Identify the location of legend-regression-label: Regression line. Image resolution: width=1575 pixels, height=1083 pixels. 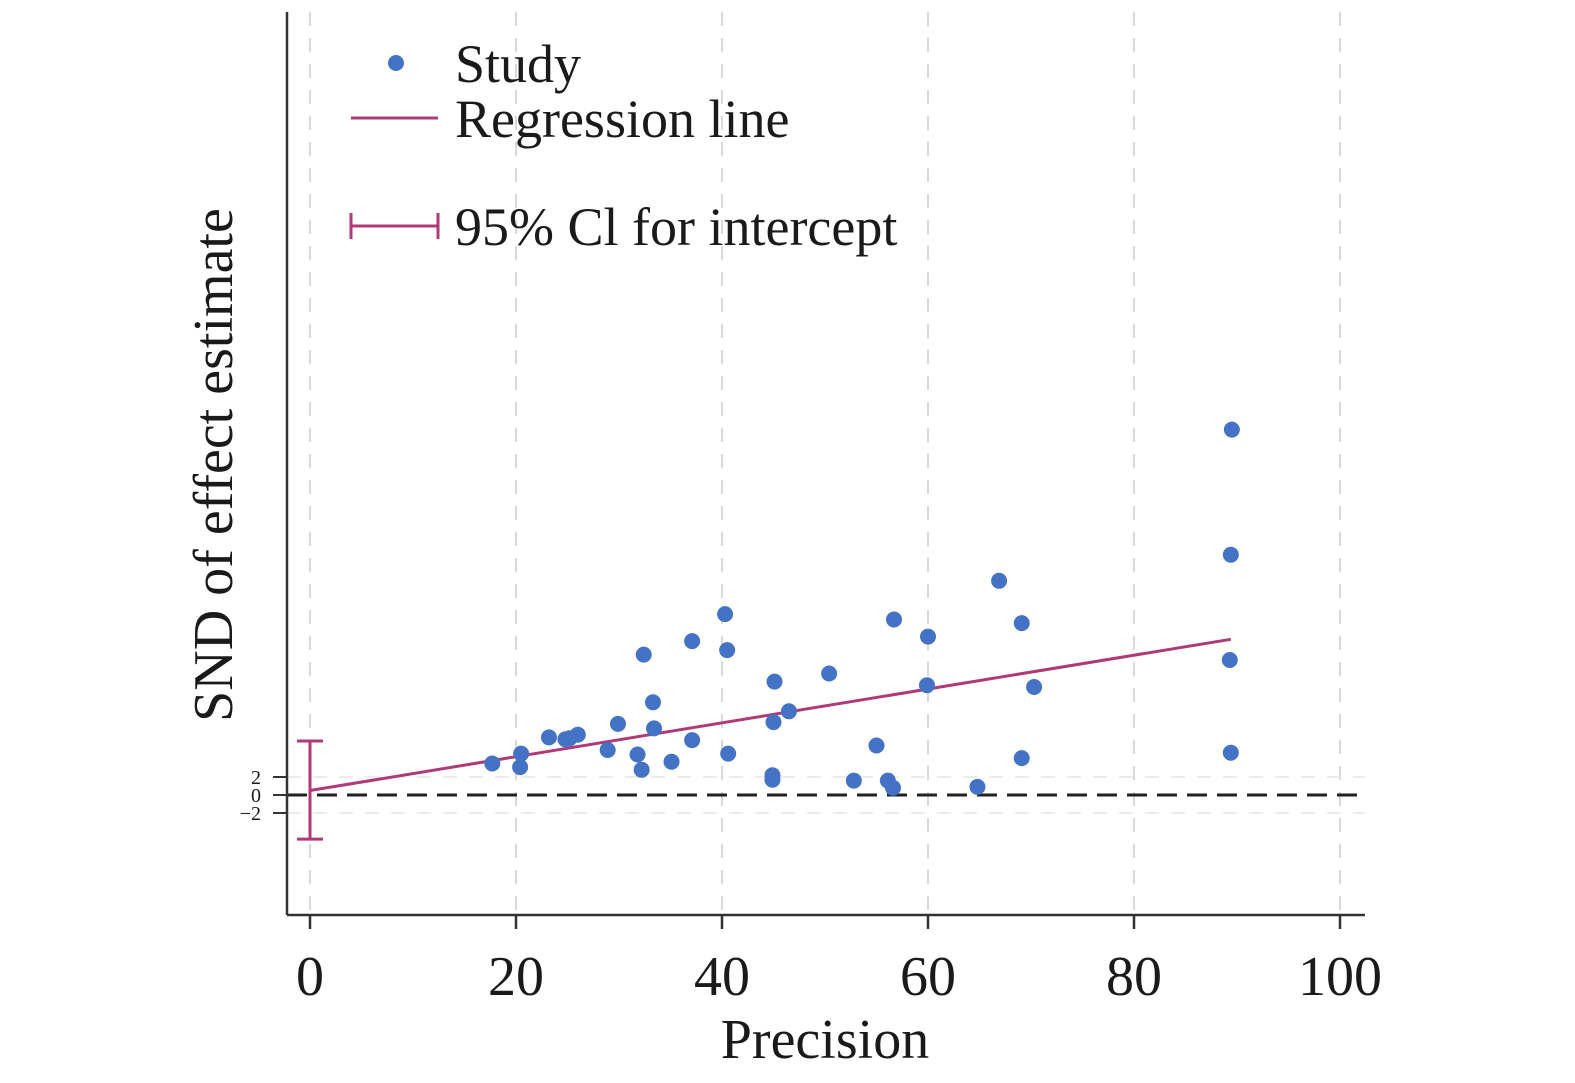
(622, 119).